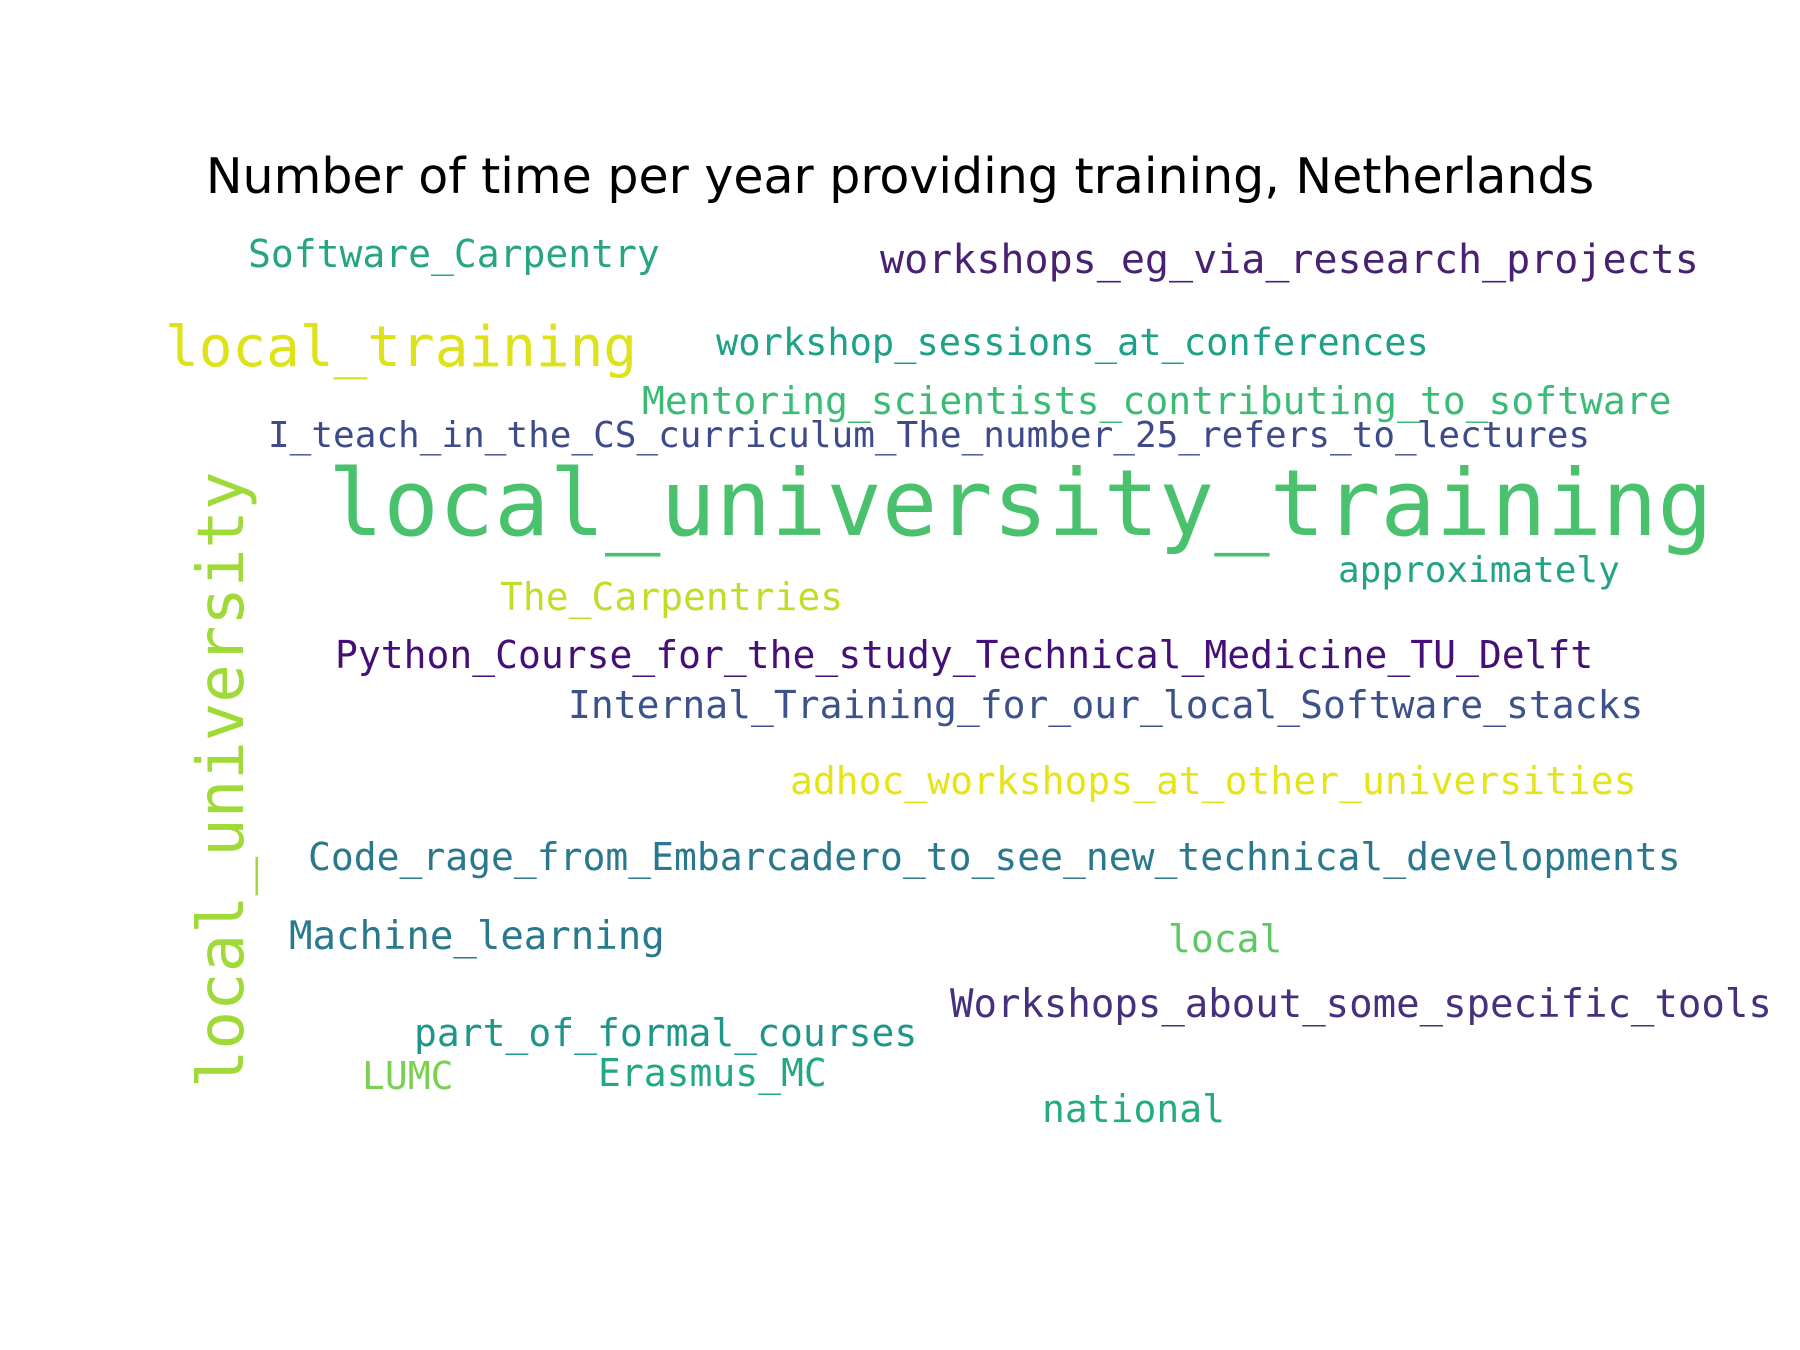 This screenshot has width=1800, height=1350. Describe the element at coordinates (477, 936) in the screenshot. I see `word-machine-learning: Machine_learning` at that location.